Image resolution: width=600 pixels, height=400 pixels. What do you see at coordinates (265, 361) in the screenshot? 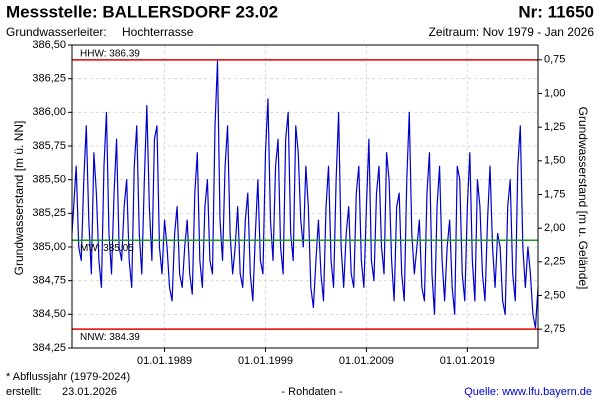
I see `x-tick-label: 01.01.1999` at bounding box center [265, 361].